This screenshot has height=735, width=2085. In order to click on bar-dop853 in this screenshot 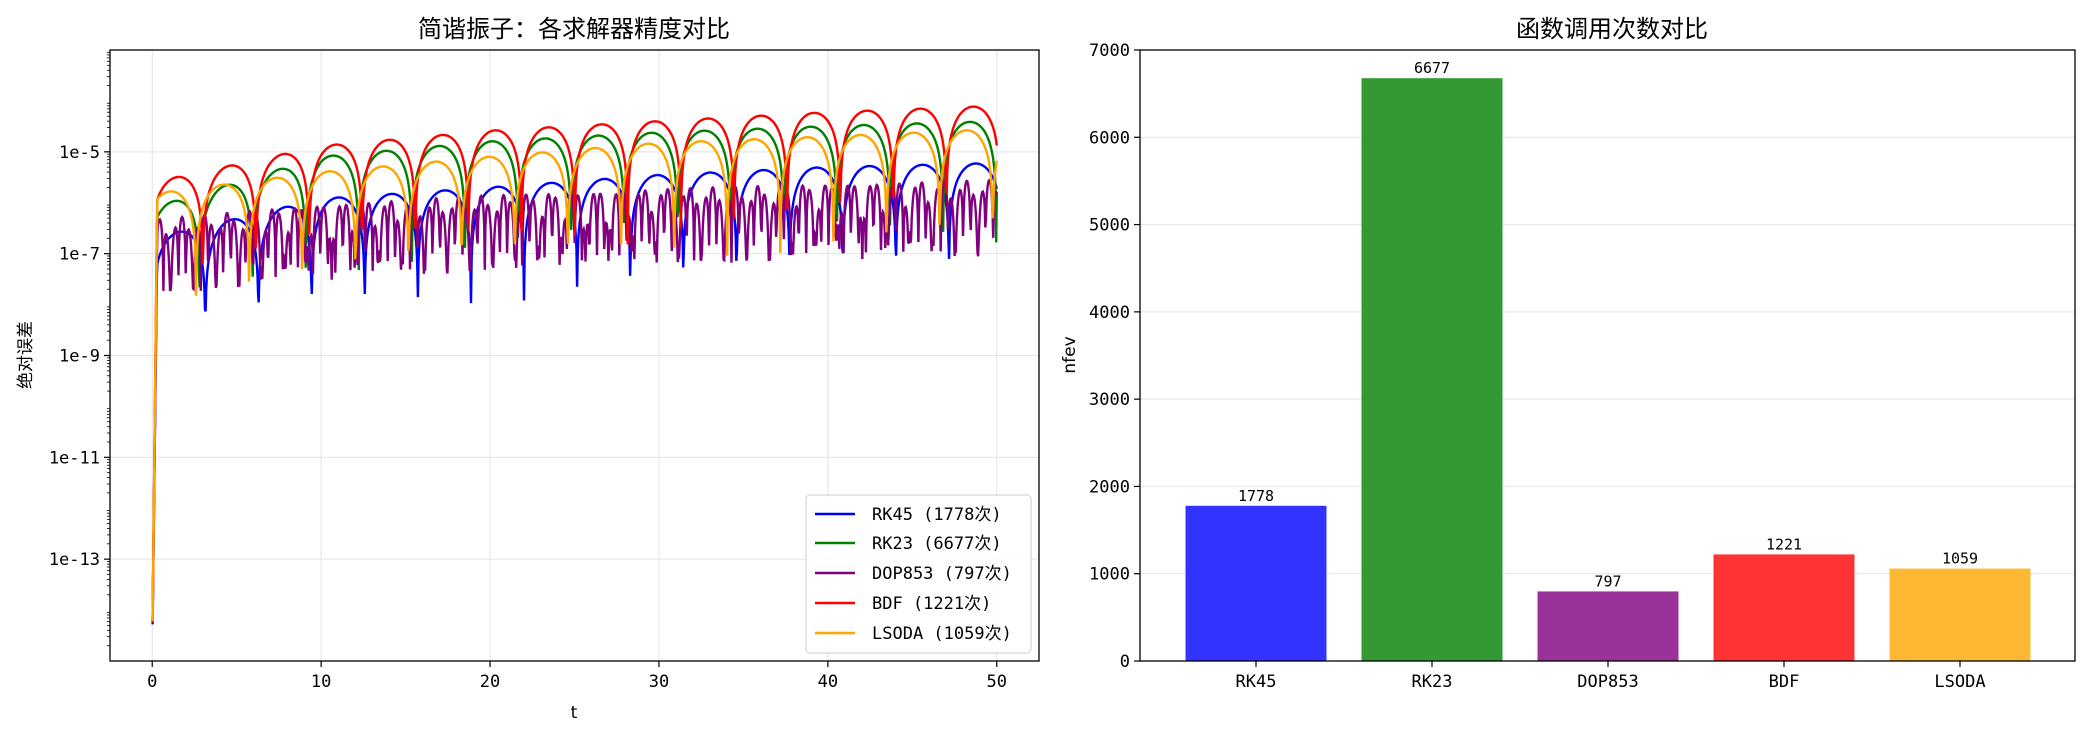, I will do `click(1608, 626)`.